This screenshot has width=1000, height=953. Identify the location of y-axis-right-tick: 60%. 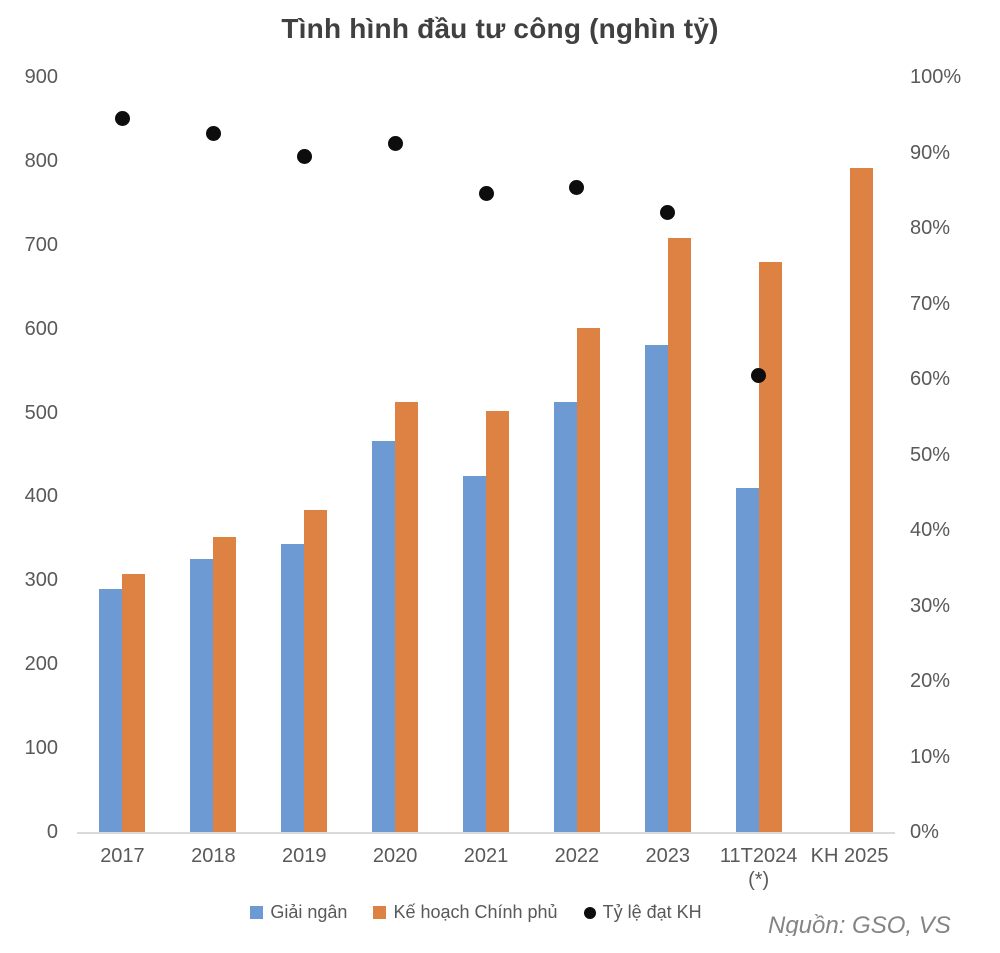
(930, 379).